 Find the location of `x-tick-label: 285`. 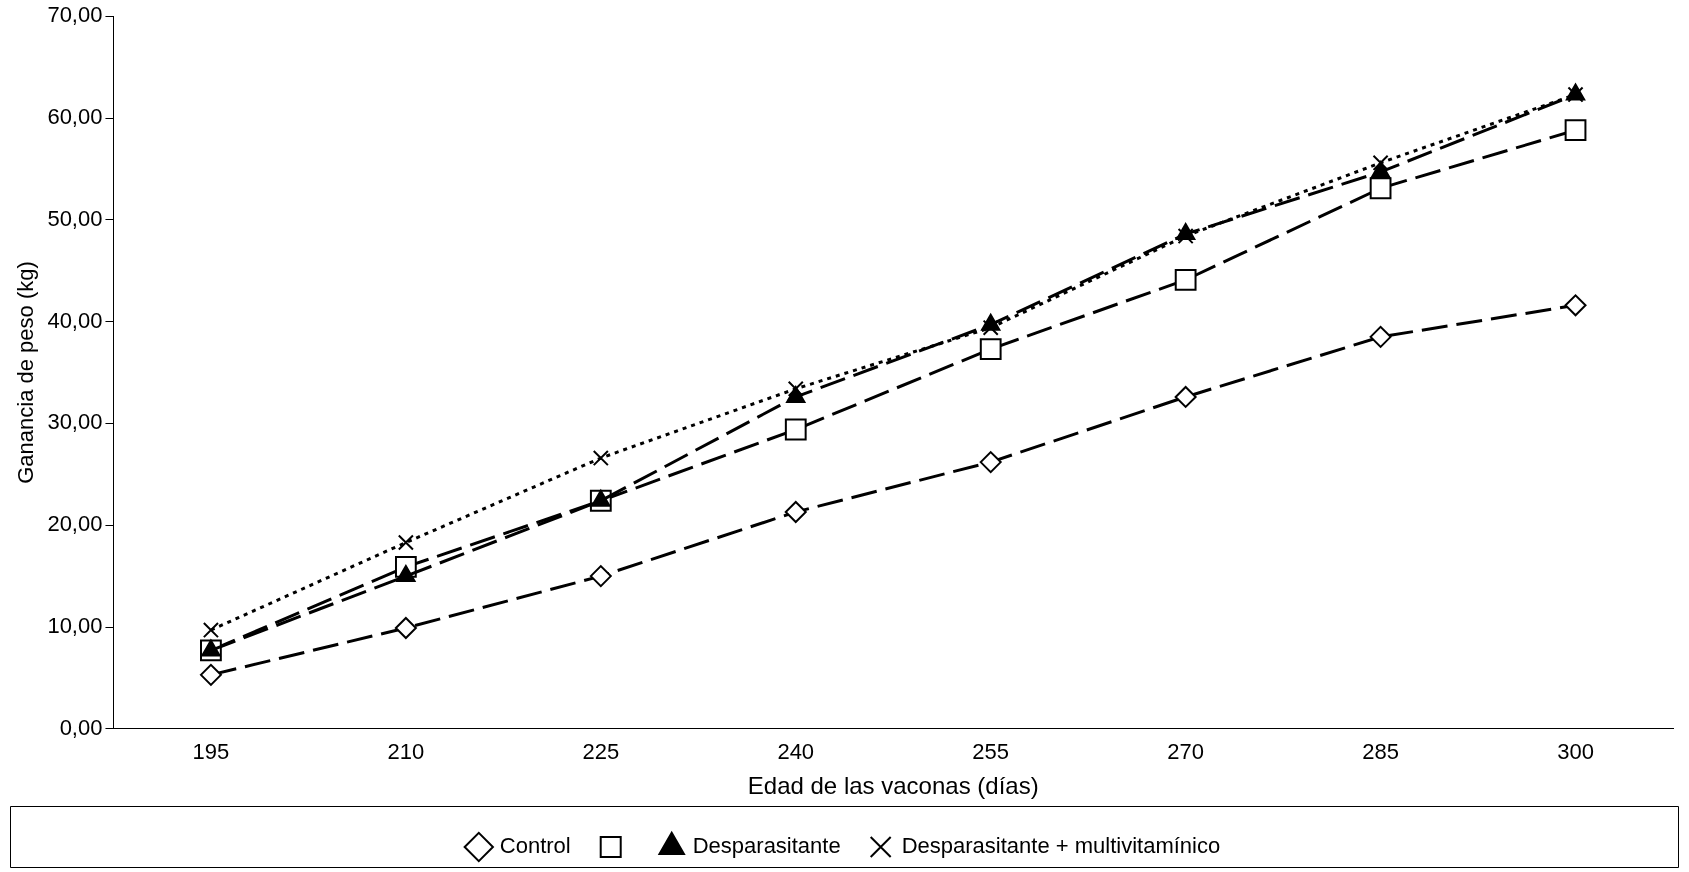

x-tick-label: 285 is located at coordinates (1380, 752).